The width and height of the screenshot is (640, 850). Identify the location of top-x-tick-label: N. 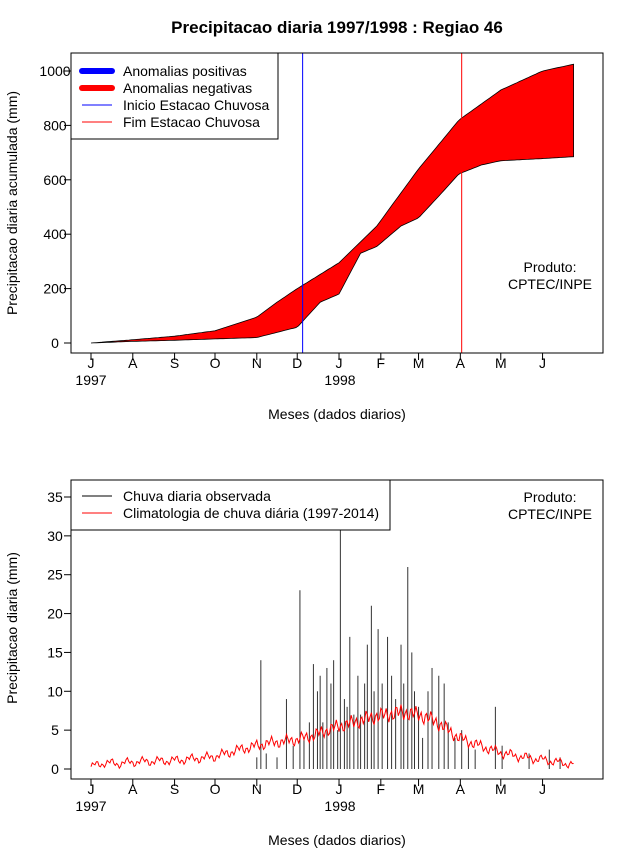
(257, 363).